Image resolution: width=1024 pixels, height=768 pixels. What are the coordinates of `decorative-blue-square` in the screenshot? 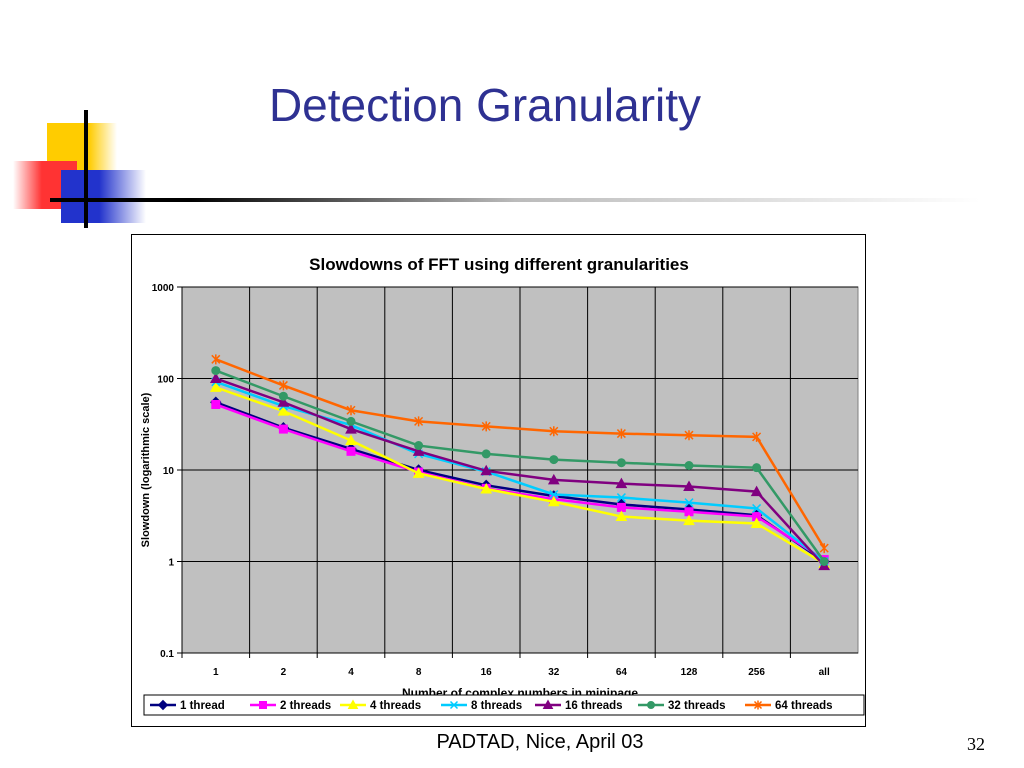 It's located at (103, 196).